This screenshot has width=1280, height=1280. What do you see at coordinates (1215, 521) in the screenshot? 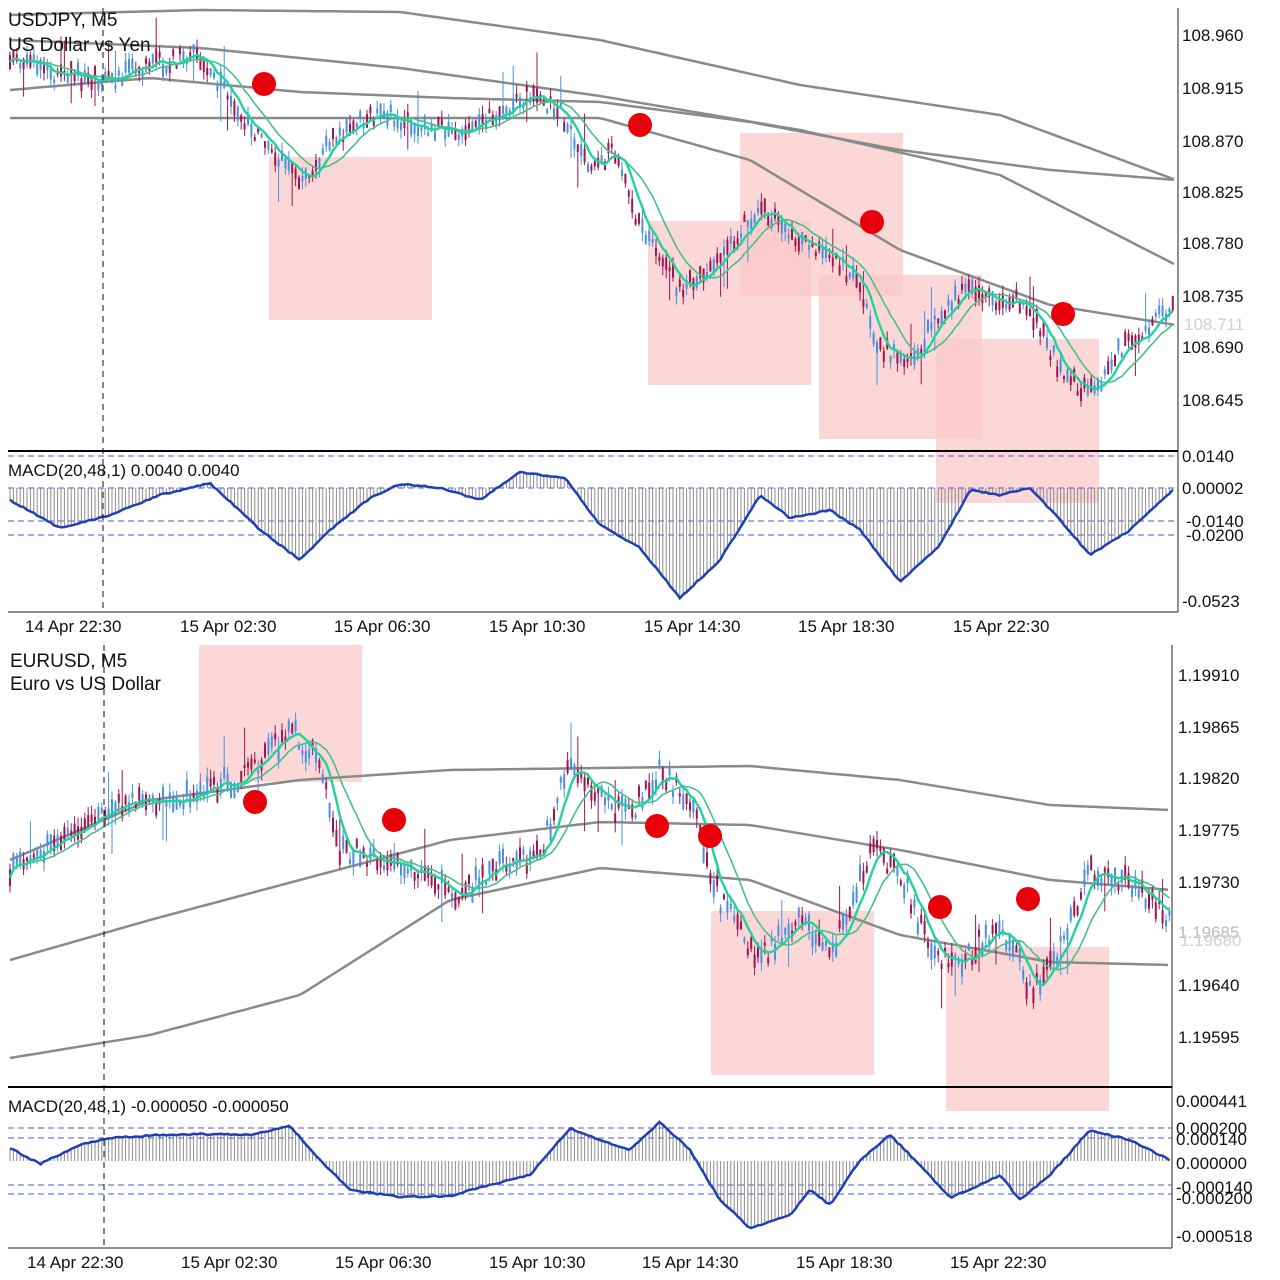
I see `indicator-tick: -0.0140` at bounding box center [1215, 521].